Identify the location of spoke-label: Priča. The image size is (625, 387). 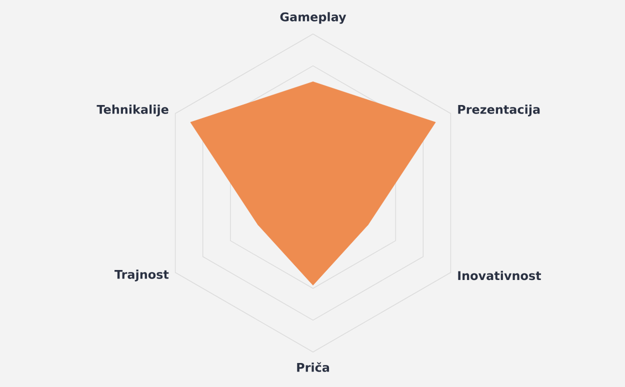
(313, 367).